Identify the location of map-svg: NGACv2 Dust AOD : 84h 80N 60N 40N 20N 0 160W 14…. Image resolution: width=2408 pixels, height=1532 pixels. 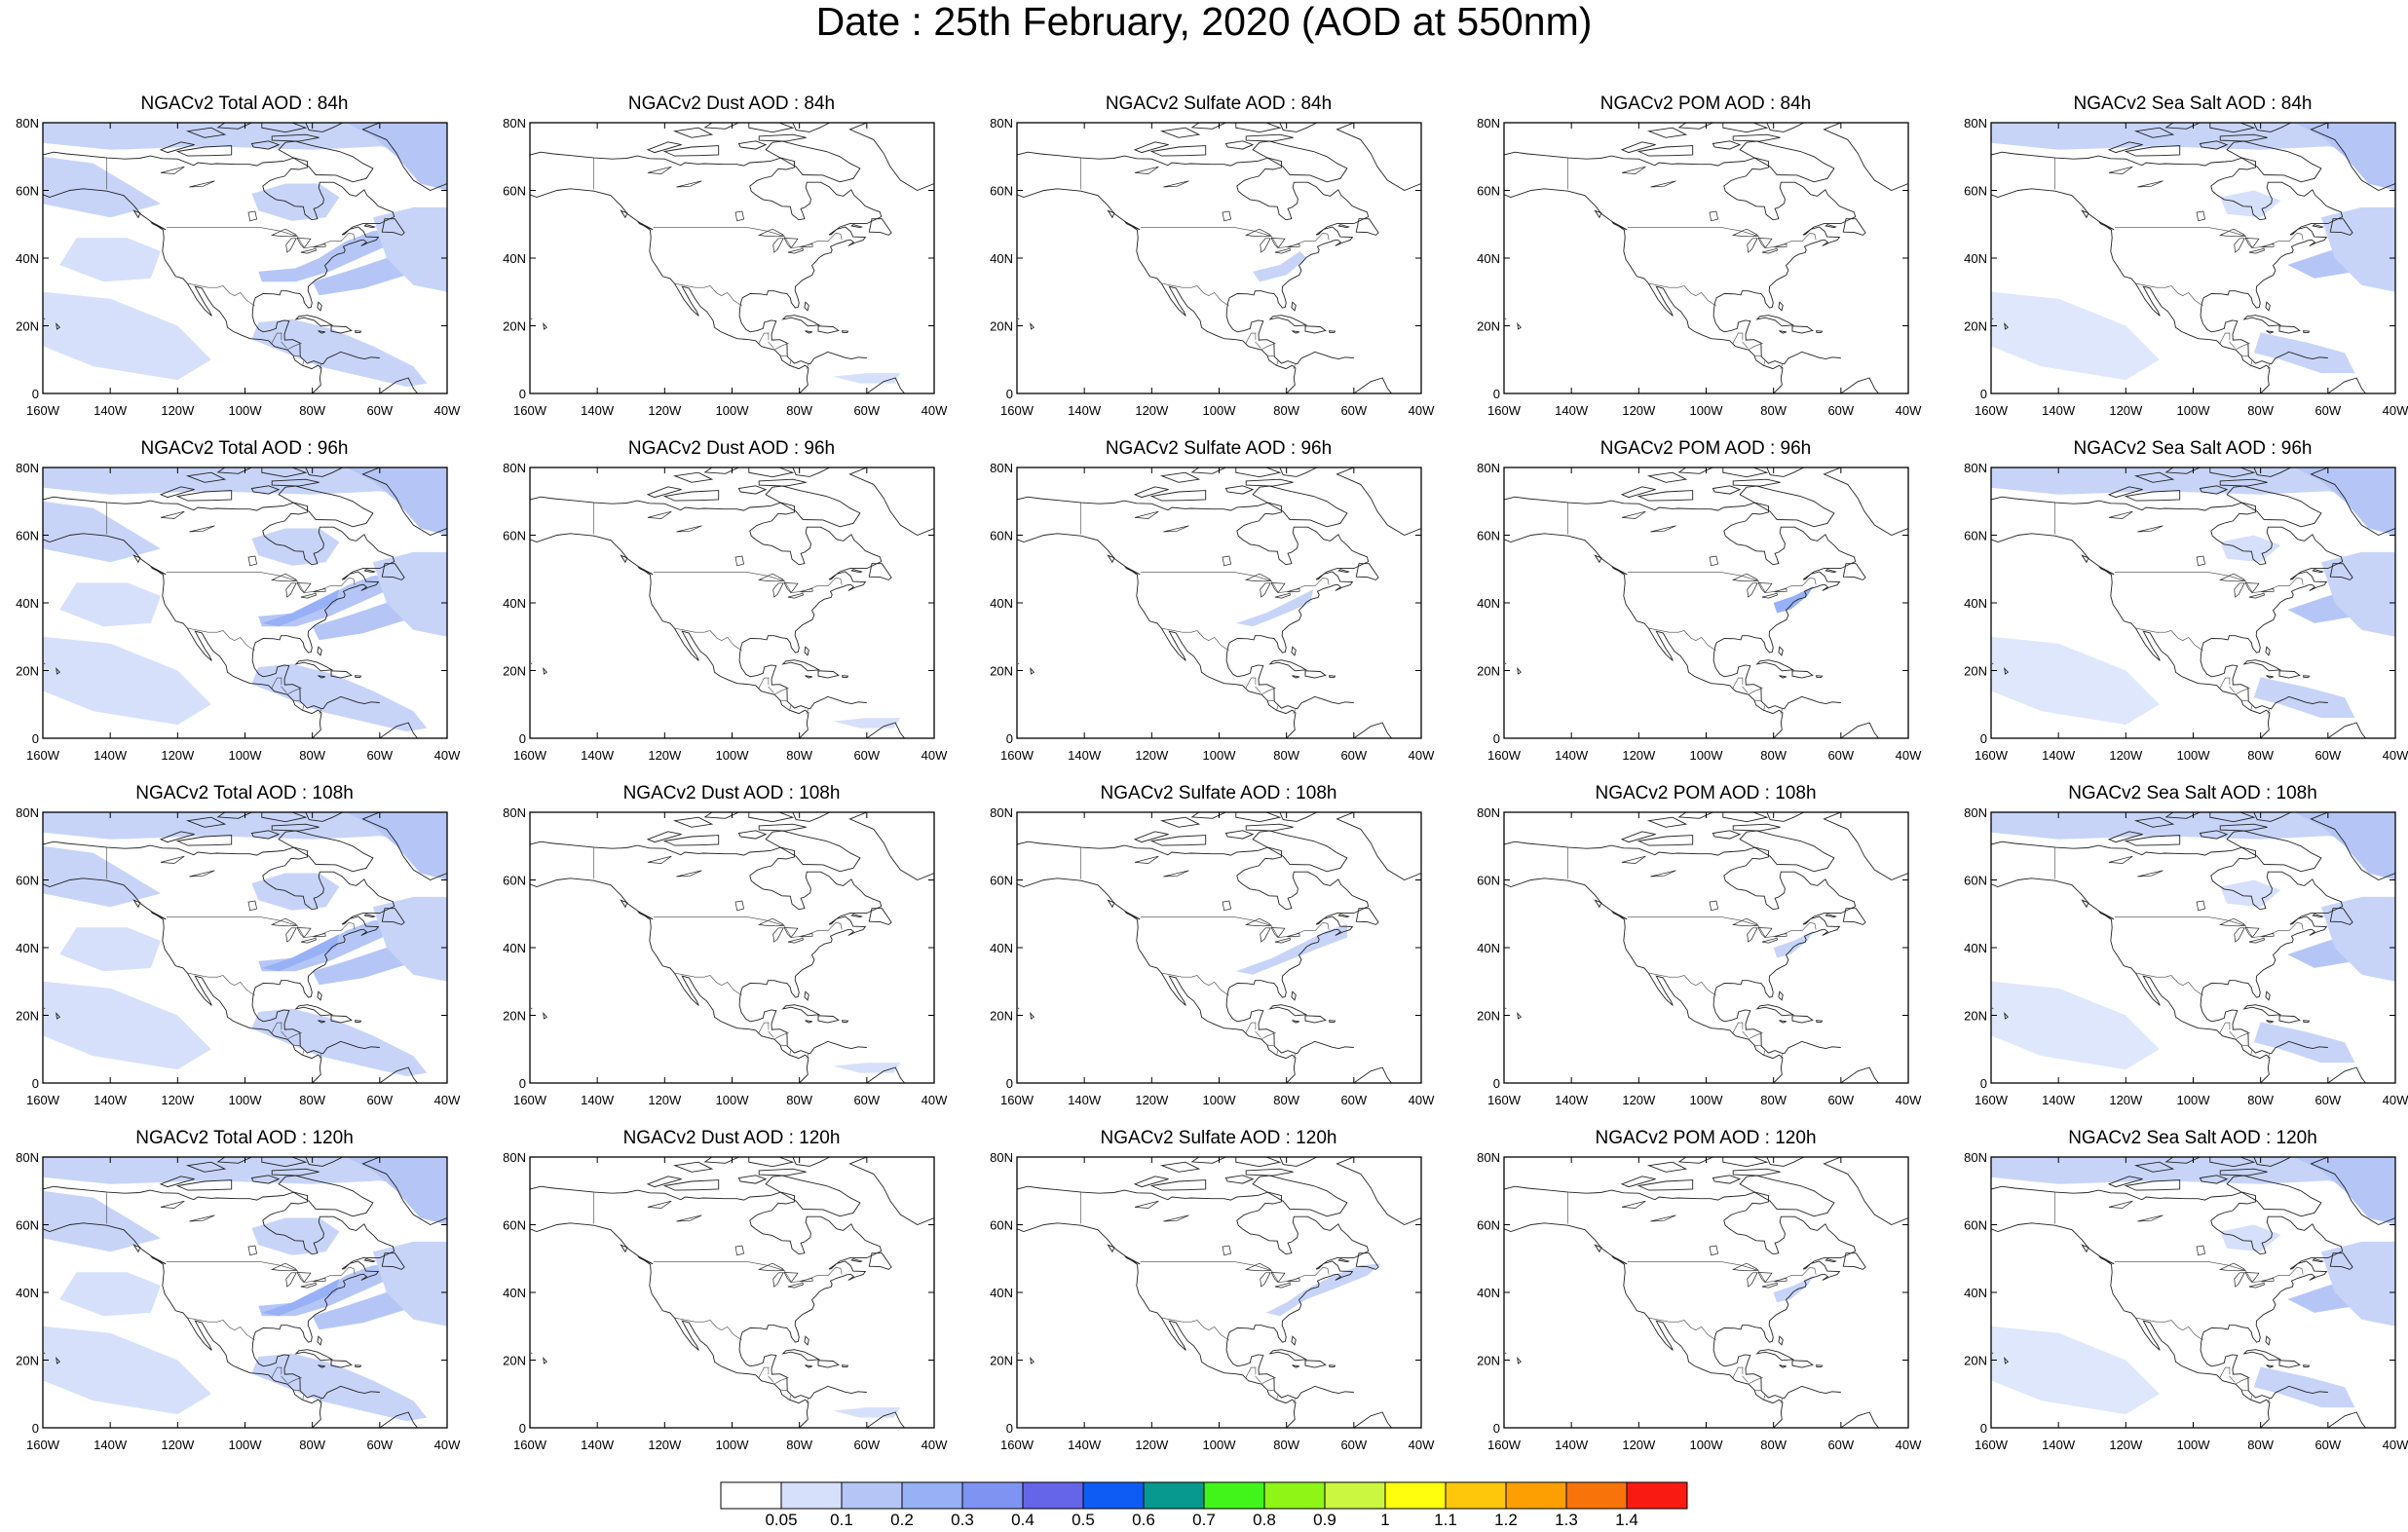
(725, 255).